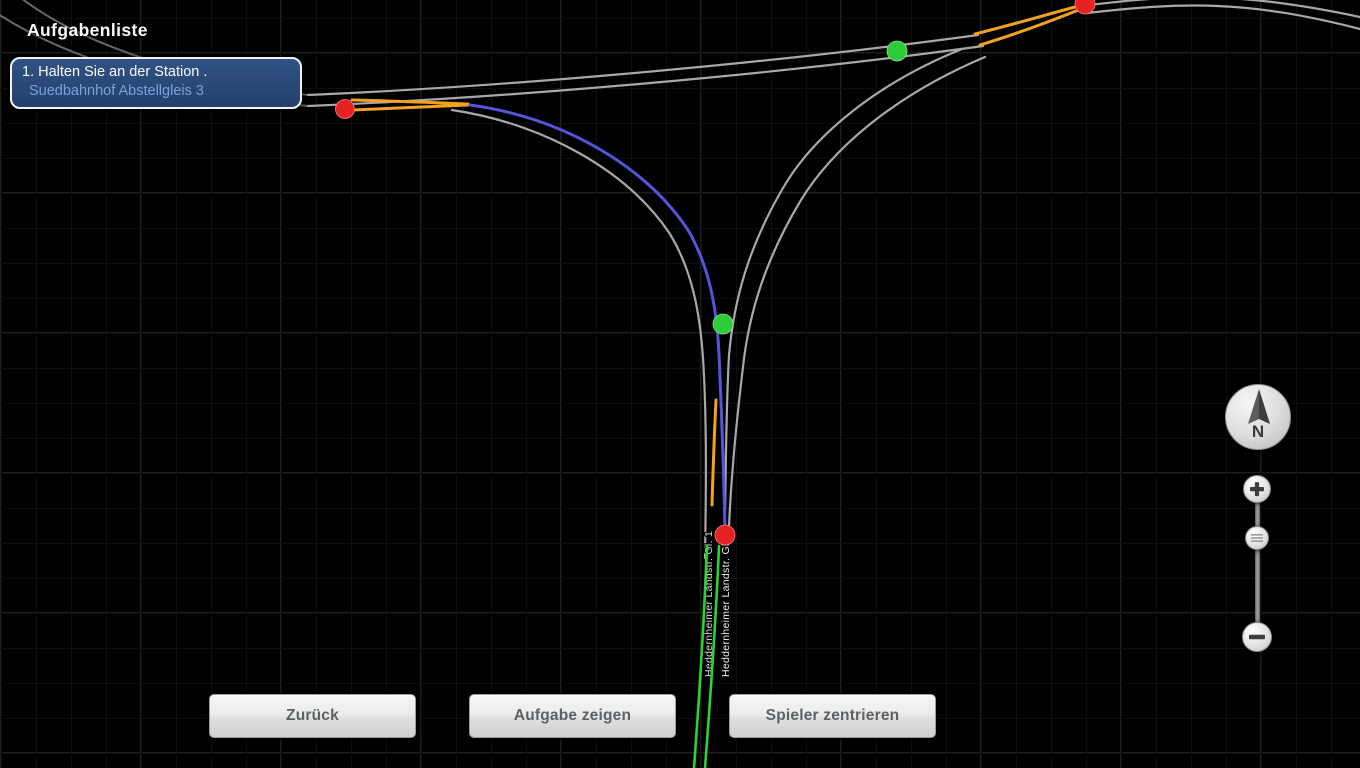 The image size is (1360, 768). I want to click on minus-icon, so click(1257, 637).